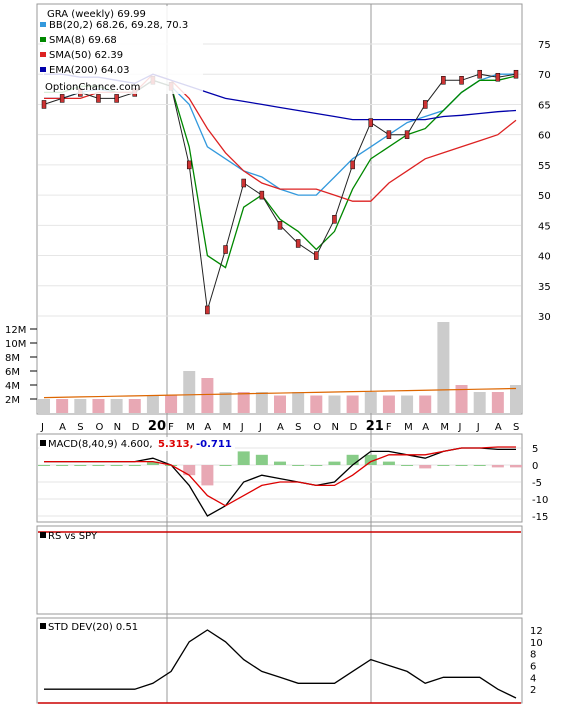 The image size is (566, 706). What do you see at coordinates (533, 667) in the screenshot?
I see `std-tick-label: 6` at bounding box center [533, 667].